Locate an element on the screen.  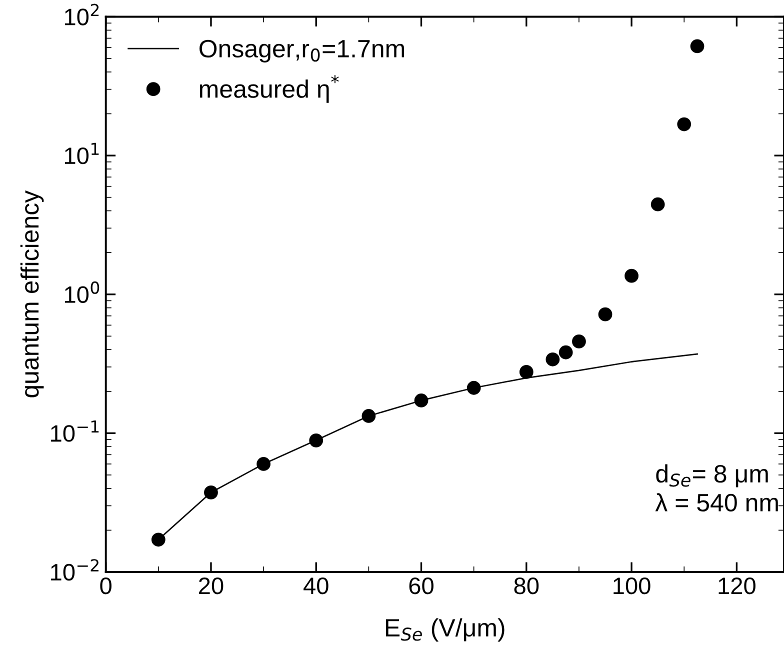
x-tick-label: 120 is located at coordinates (737, 585).